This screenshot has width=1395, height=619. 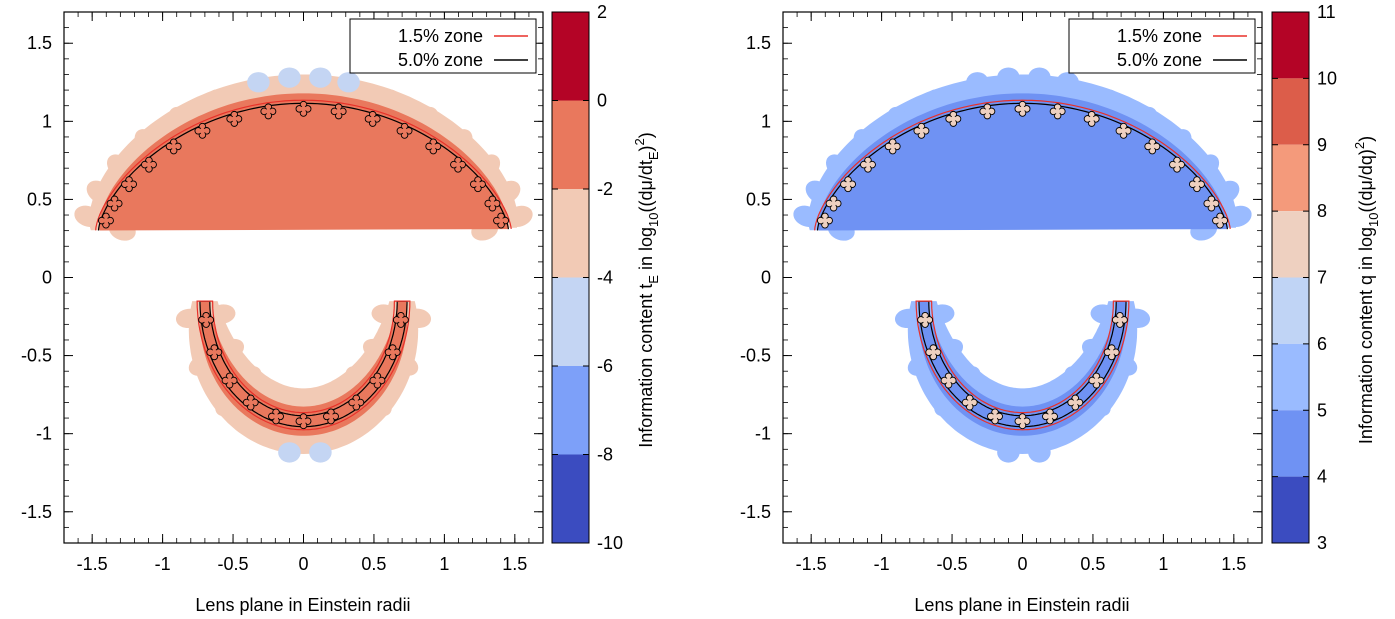 What do you see at coordinates (444, 564) in the screenshot?
I see `x-tick-label: 1` at bounding box center [444, 564].